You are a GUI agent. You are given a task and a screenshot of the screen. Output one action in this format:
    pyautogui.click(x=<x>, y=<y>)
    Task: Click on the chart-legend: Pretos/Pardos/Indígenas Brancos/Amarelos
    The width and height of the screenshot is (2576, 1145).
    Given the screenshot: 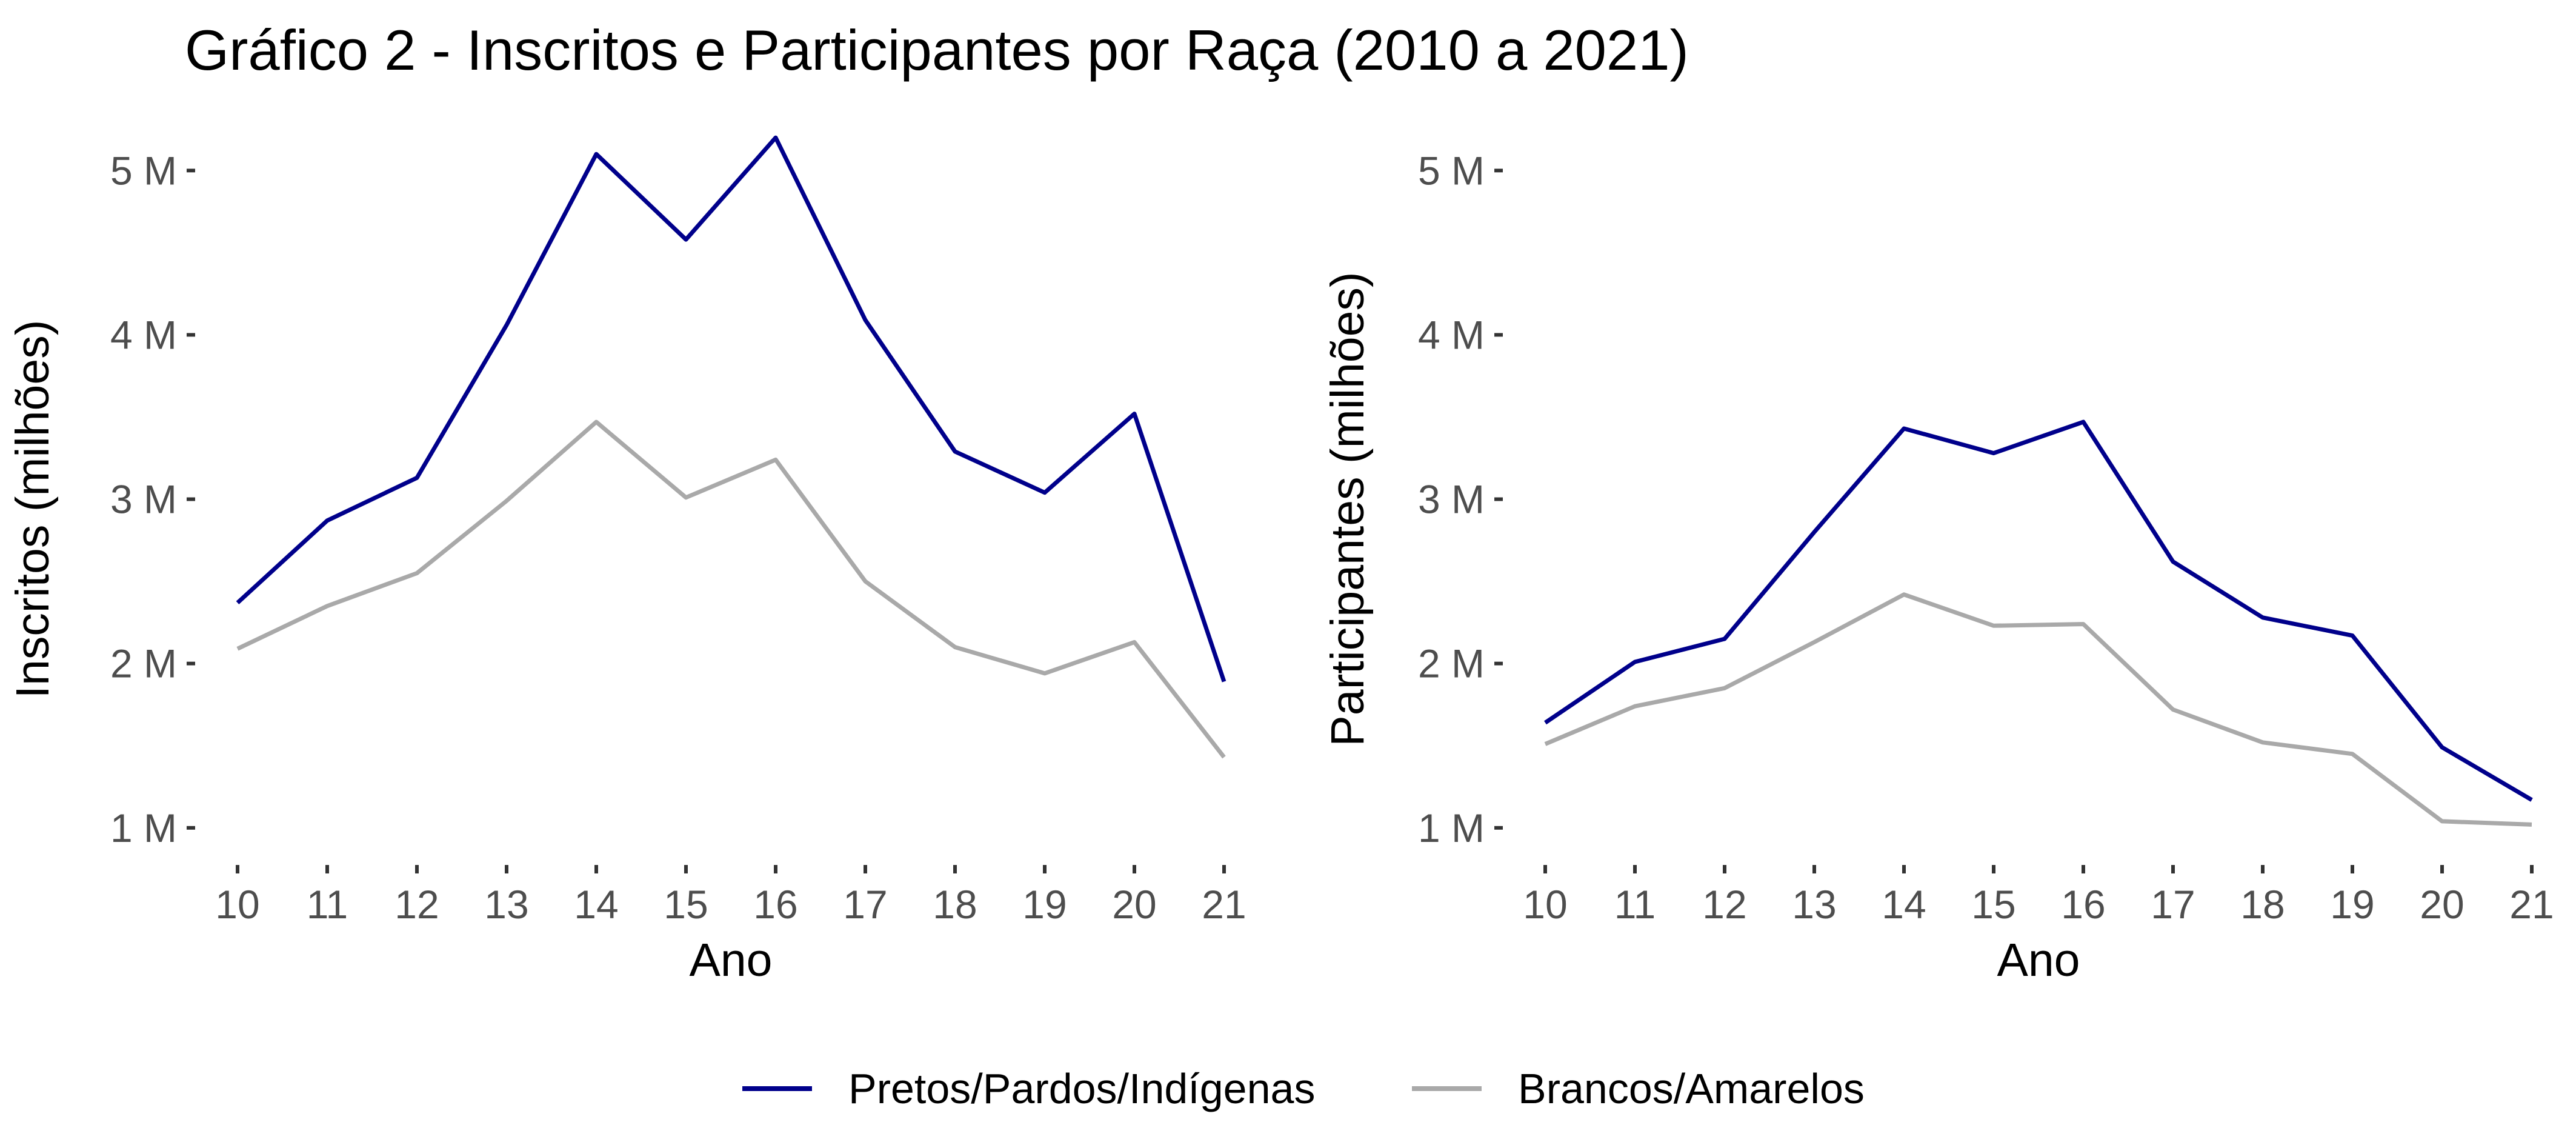 What is the action you would take?
    pyautogui.click(x=1303, y=1088)
    